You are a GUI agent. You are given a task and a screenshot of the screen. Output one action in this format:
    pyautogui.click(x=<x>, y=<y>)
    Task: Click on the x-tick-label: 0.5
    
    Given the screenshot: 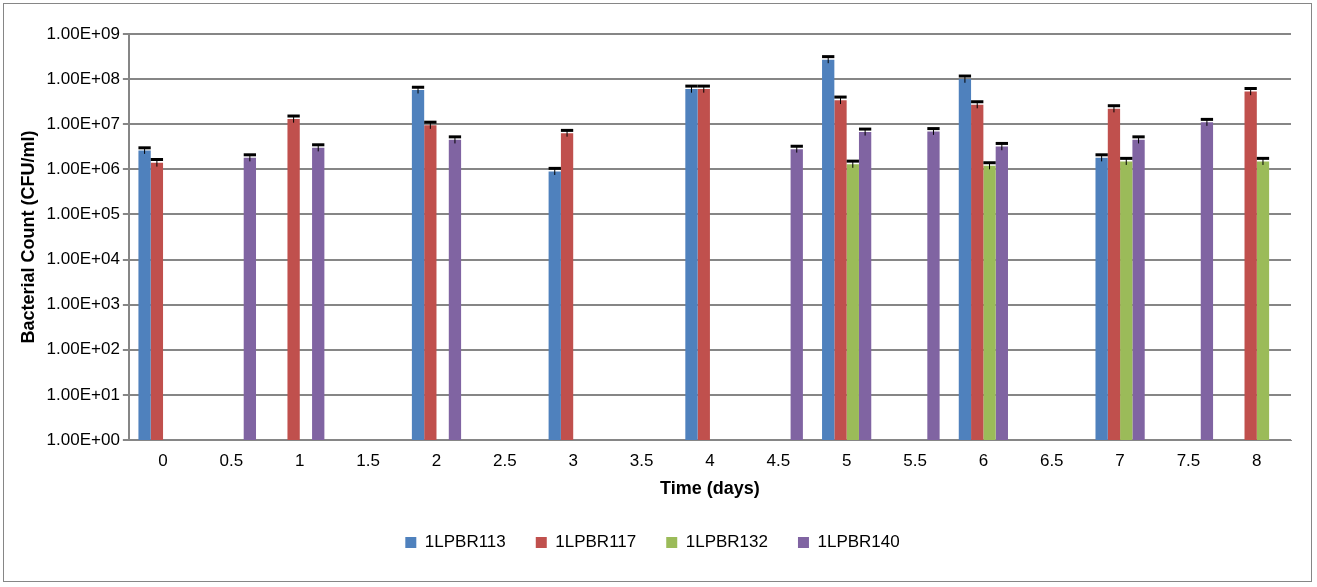 What is the action you would take?
    pyautogui.click(x=231, y=460)
    